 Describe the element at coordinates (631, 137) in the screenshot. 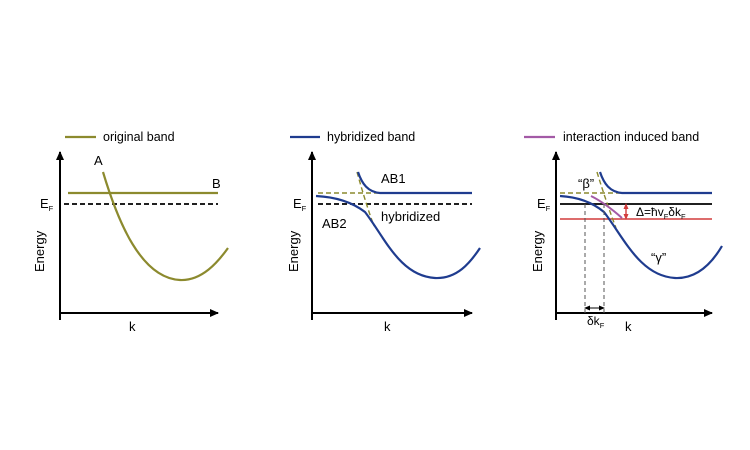

I see `legend-interaction-induced-band: interaction induced band` at that location.